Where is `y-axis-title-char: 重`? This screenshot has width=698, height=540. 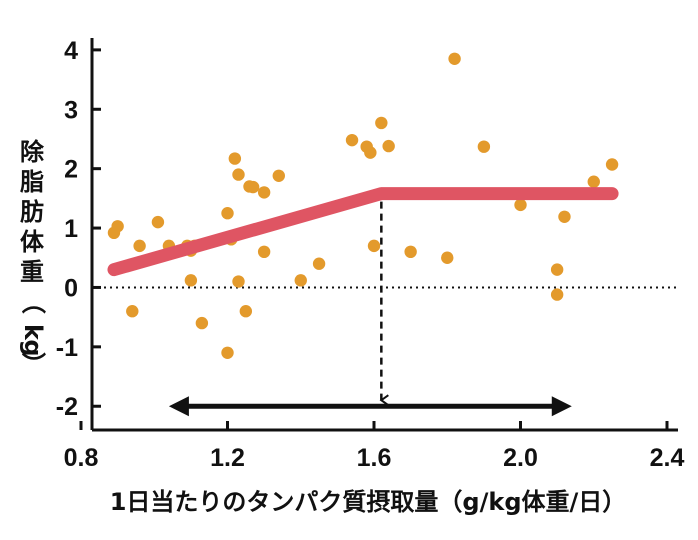 y-axis-title-char: 重 is located at coordinates (32, 272).